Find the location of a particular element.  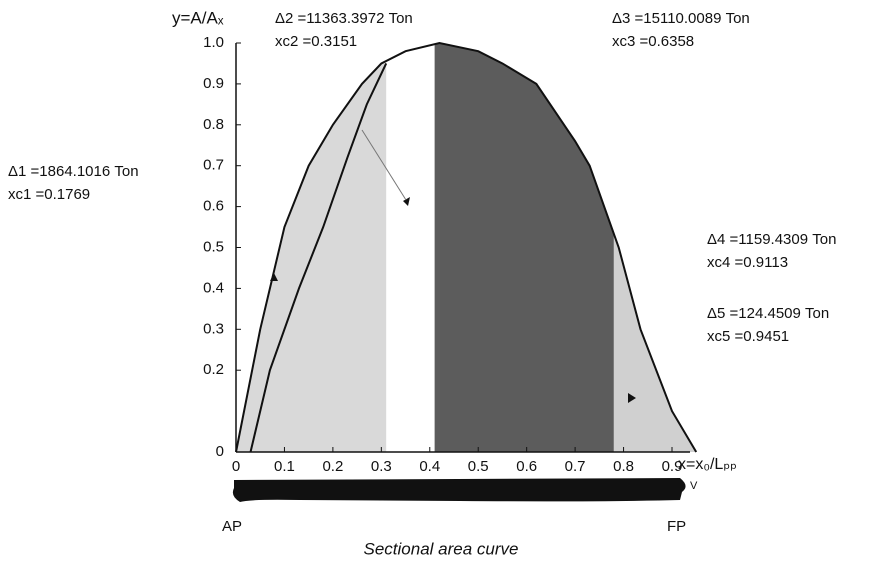

x-tick-label: 0.5 is located at coordinates (478, 466).